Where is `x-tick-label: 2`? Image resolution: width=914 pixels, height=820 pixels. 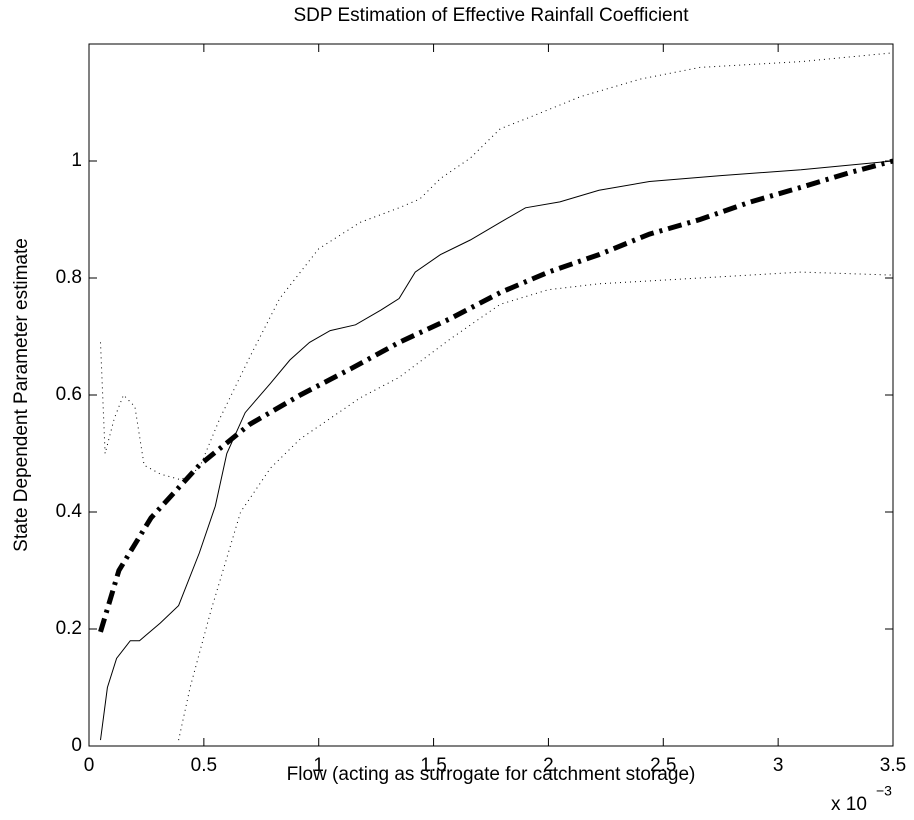 x-tick-label: 2 is located at coordinates (548, 765).